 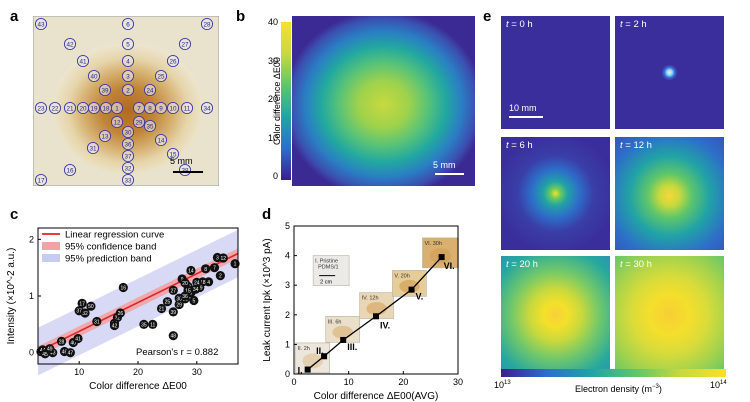 I want to click on svg-text: 4, so click(x=128, y=61).